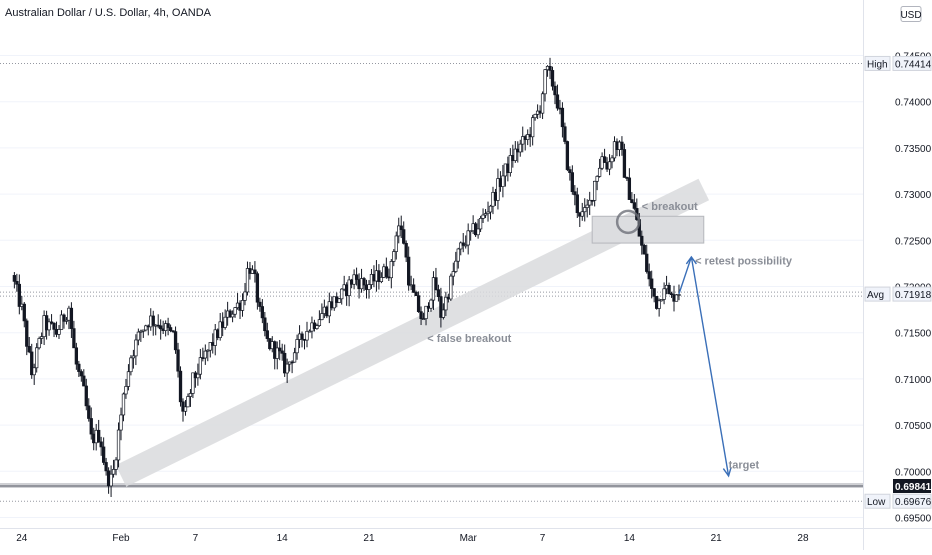 This screenshot has height=555, width=932. Describe the element at coordinates (913, 195) in the screenshot. I see `price-tick-label: 0.73000` at that location.